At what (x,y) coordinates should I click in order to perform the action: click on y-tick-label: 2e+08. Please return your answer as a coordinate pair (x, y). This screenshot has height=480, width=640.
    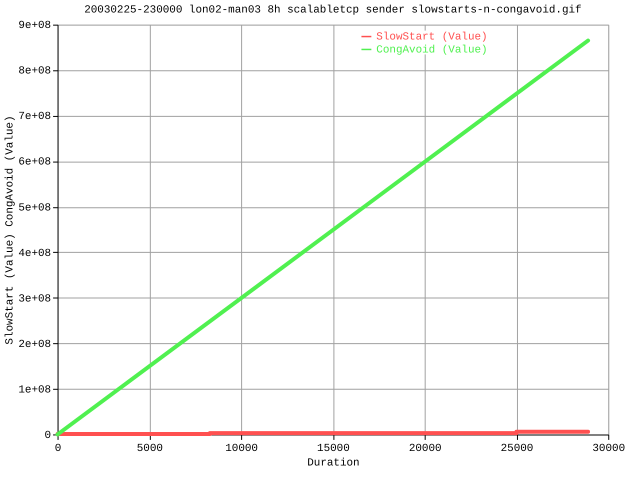
    Looking at the image, I should click on (35, 344).